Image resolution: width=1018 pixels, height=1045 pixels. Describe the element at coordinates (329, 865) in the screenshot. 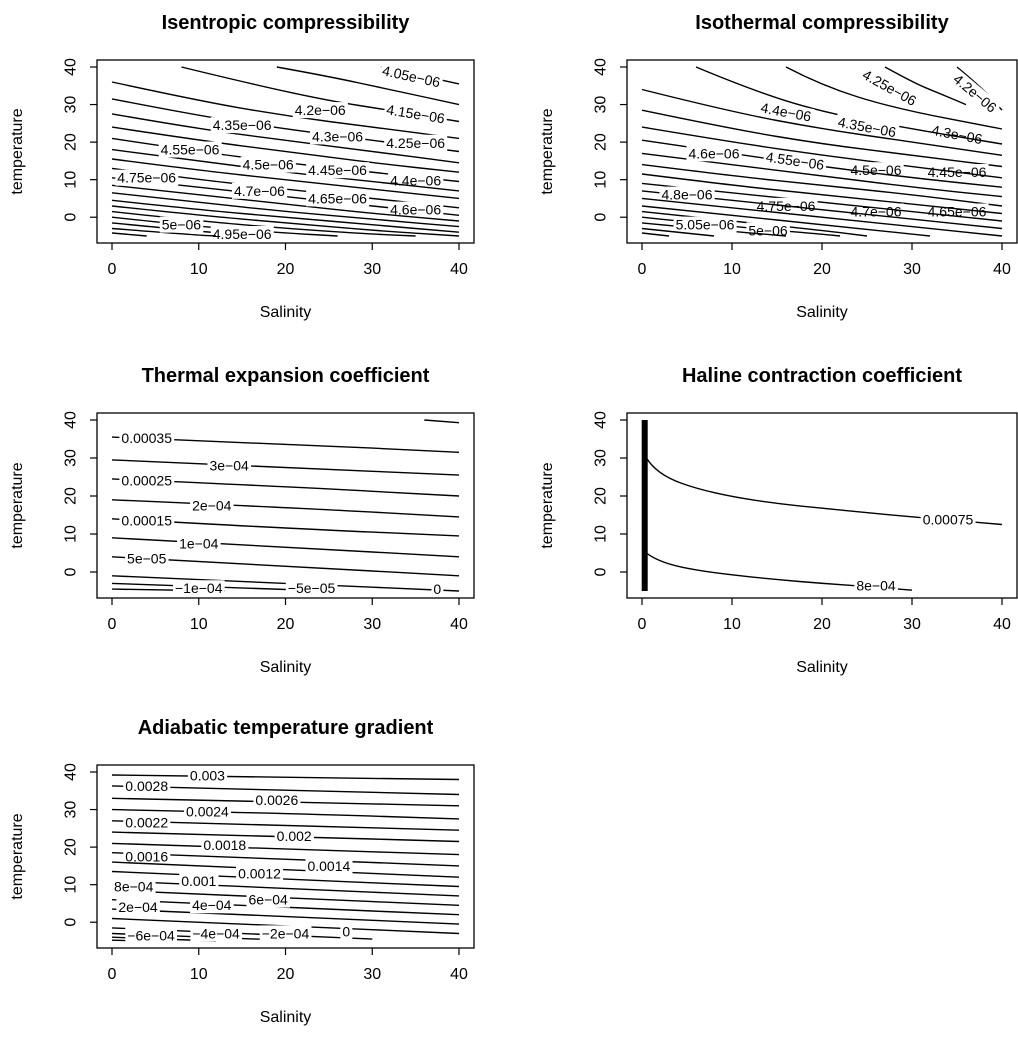

I see `contour-label-group: 0.0014` at that location.